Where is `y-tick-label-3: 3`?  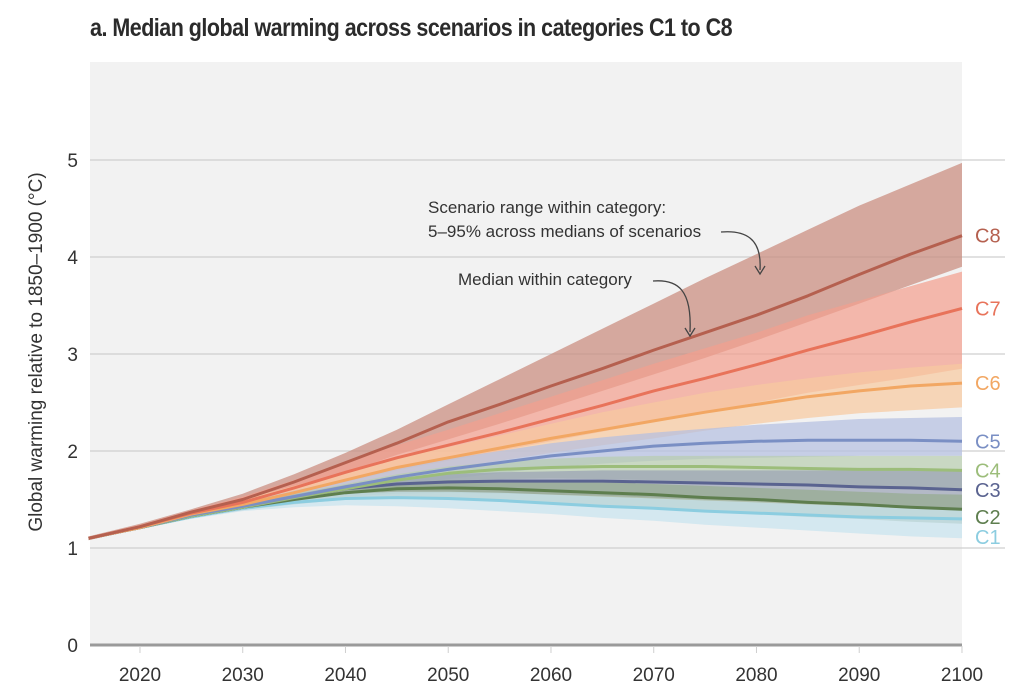 y-tick-label-3: 3 is located at coordinates (72, 355).